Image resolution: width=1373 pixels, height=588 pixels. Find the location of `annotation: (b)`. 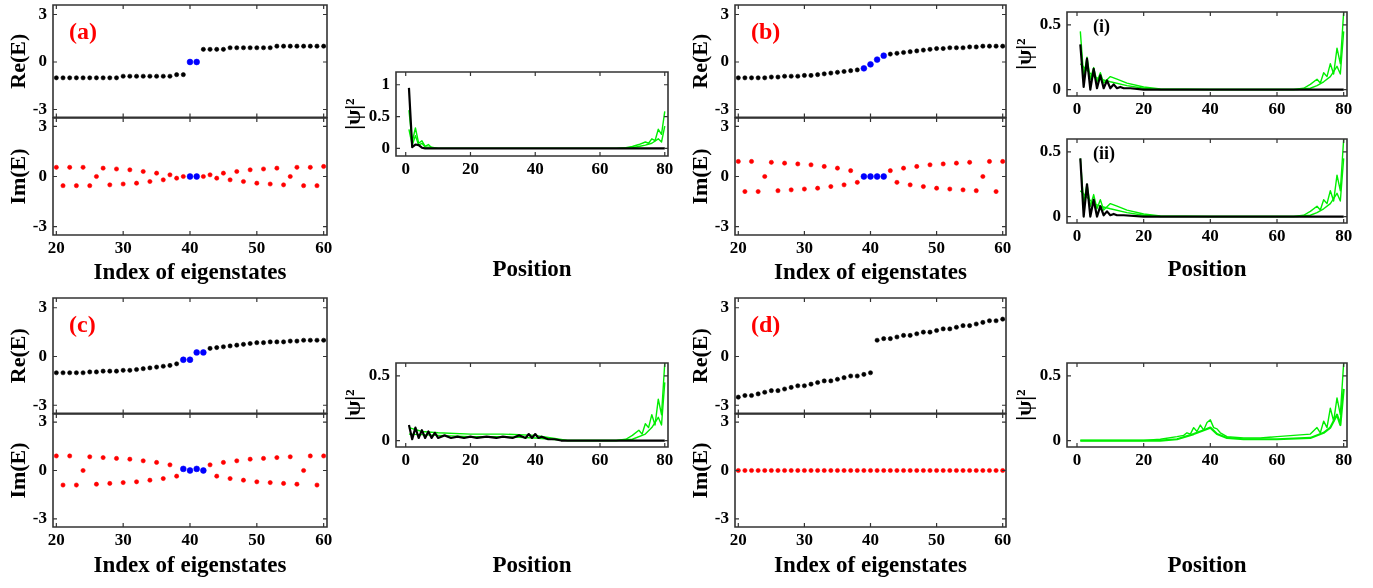

annotation: (b) is located at coordinates (766, 31).